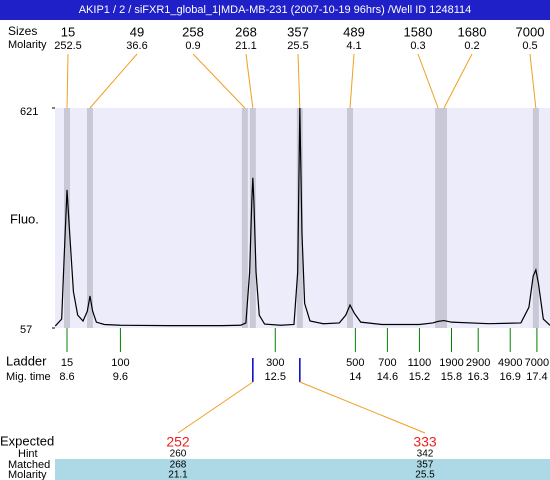 This screenshot has height=480, width=550. What do you see at coordinates (425, 454) in the screenshot?
I see `hint-value: 342` at bounding box center [425, 454].